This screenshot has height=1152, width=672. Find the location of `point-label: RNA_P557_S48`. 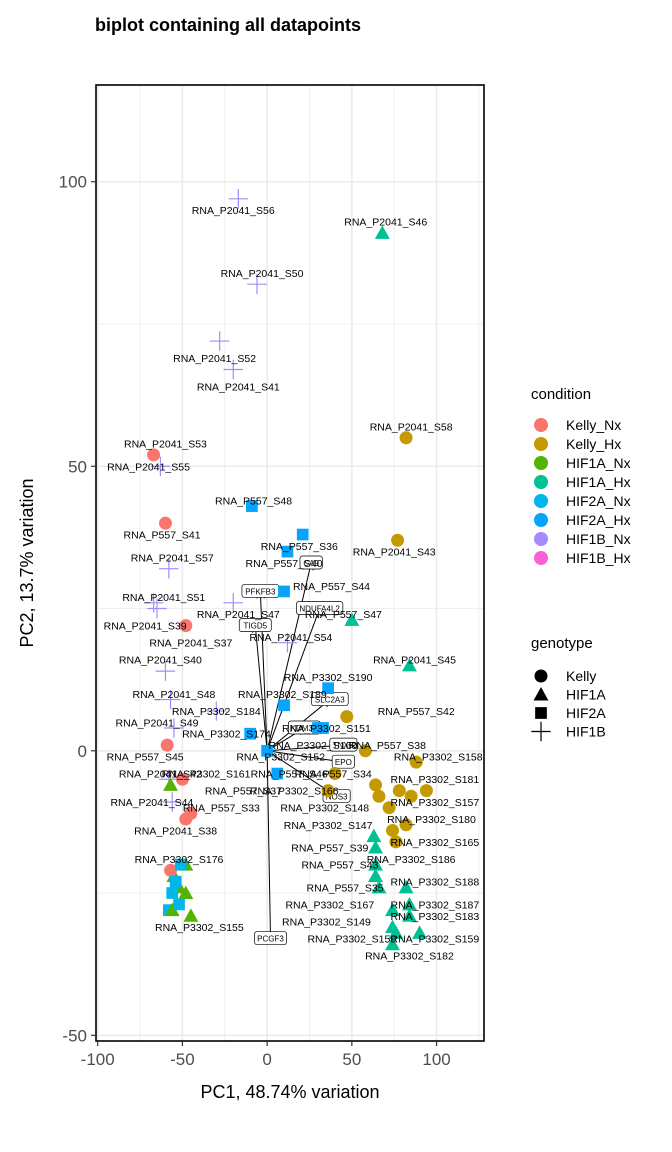

point-label: RNA_P557_S48 is located at coordinates (253, 501).